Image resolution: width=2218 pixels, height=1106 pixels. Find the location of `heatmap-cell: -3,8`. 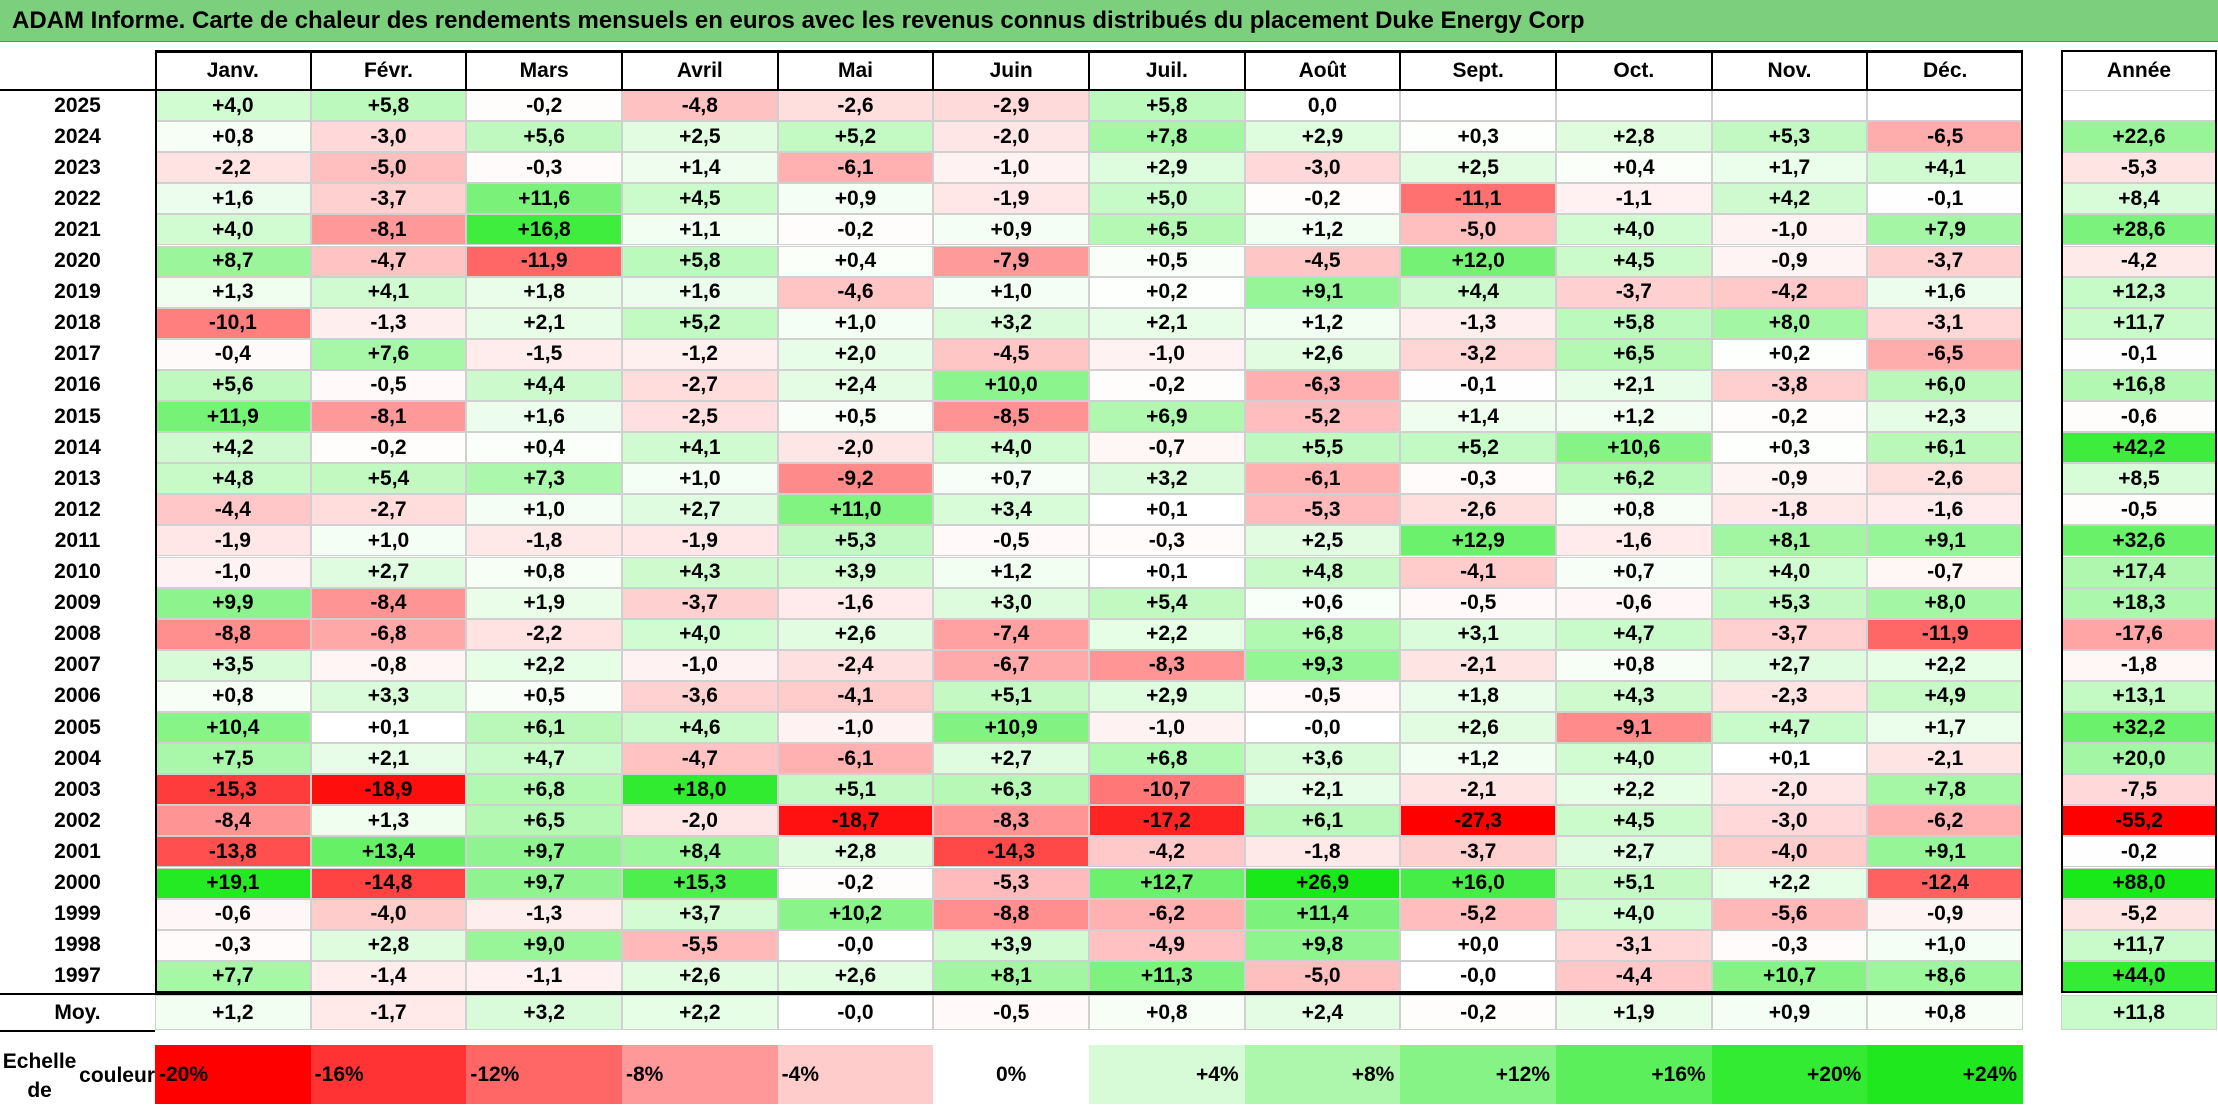

heatmap-cell: -3,8 is located at coordinates (1789, 385).